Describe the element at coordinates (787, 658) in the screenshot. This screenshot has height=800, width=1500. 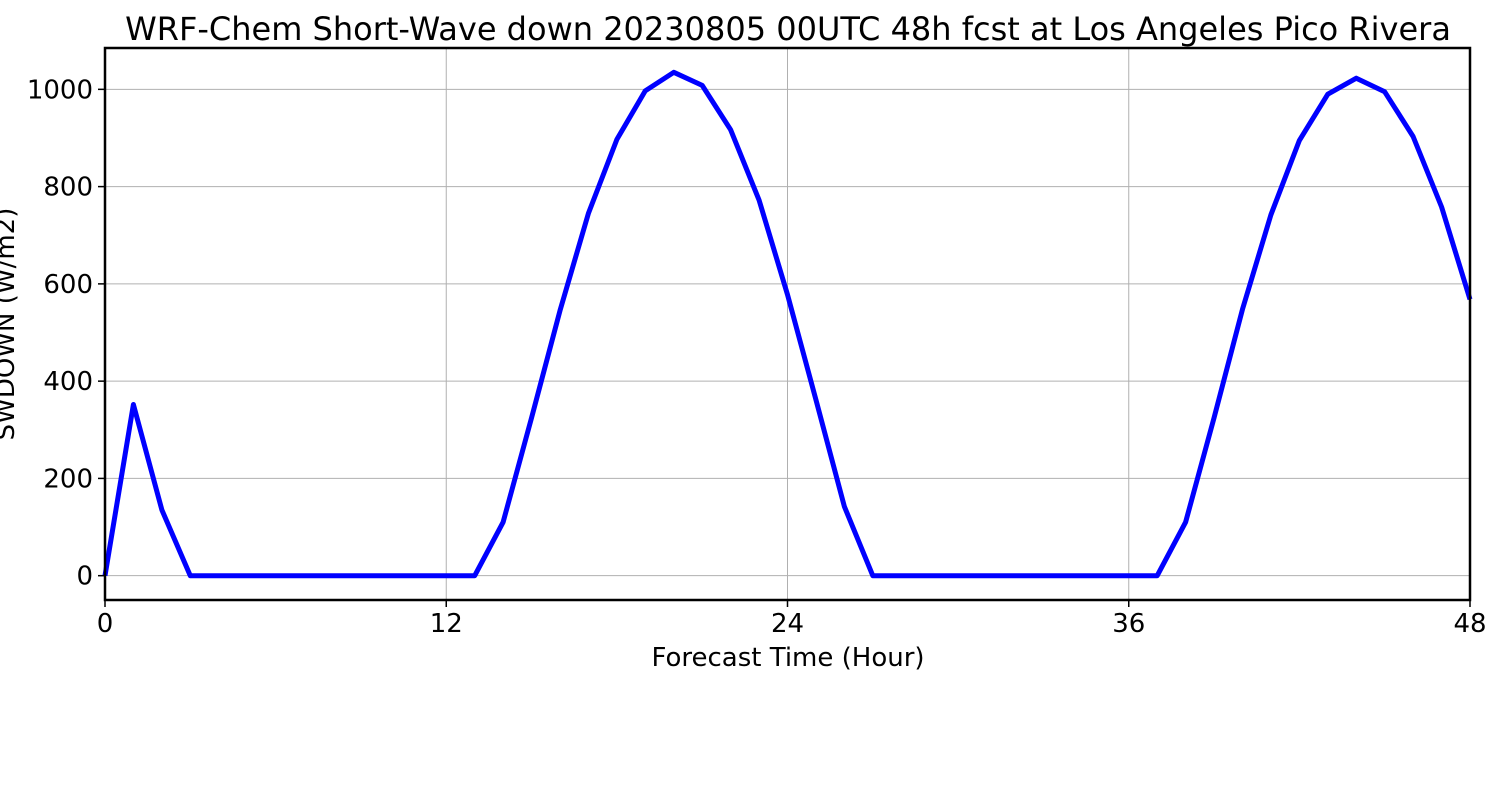
I see `x-axis-label: Forecast Time (Hour)` at that location.